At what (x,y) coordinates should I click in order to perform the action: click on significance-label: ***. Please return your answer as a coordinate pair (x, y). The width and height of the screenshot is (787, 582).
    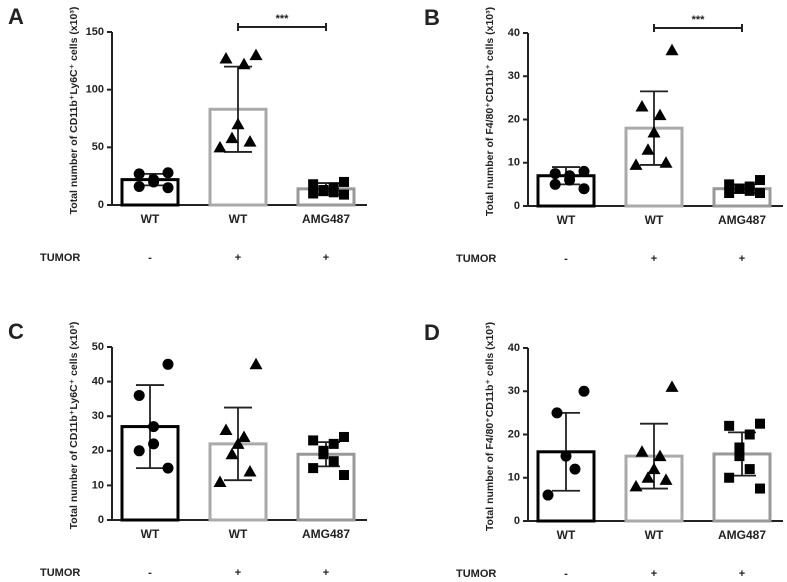
    Looking at the image, I should click on (283, 19).